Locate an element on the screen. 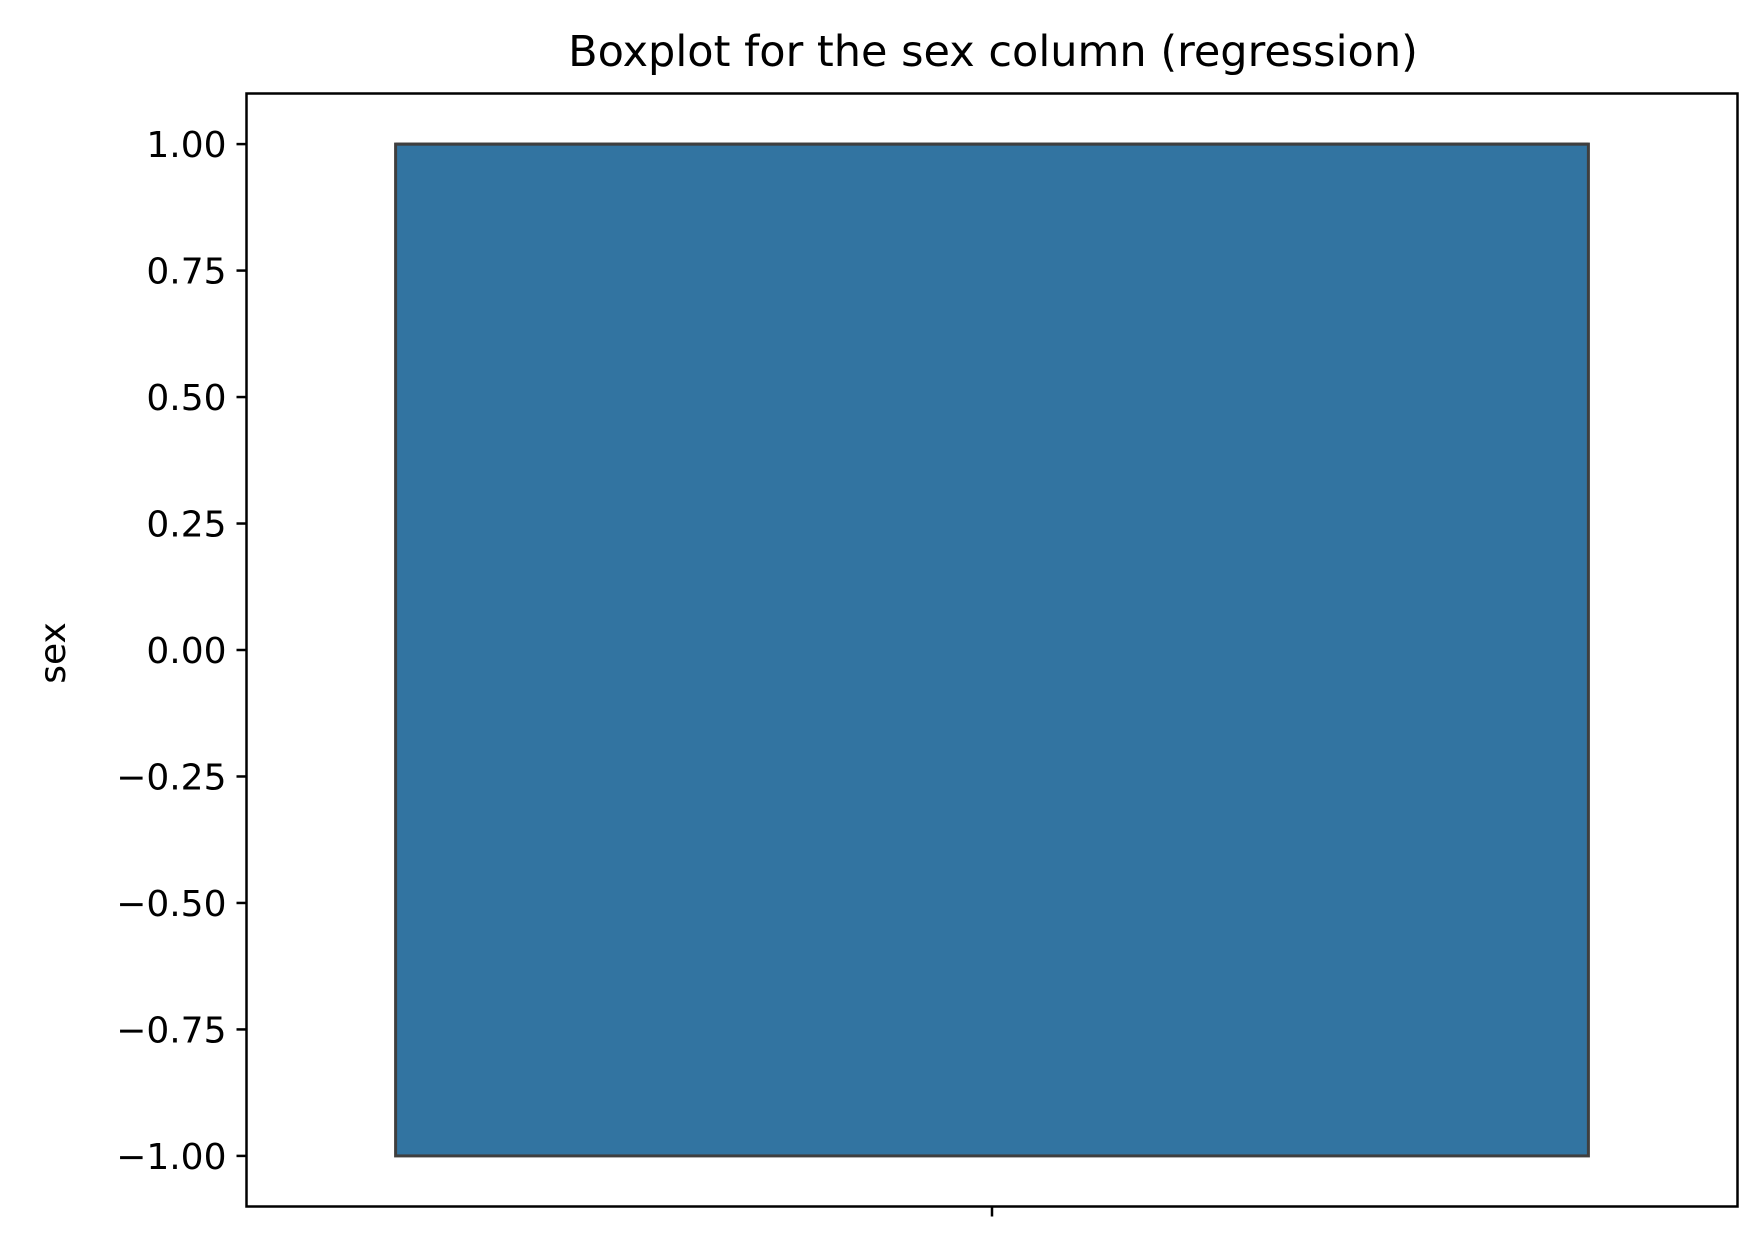 The width and height of the screenshot is (1763, 1246). y-tick-label: 0.25 is located at coordinates (186, 525).